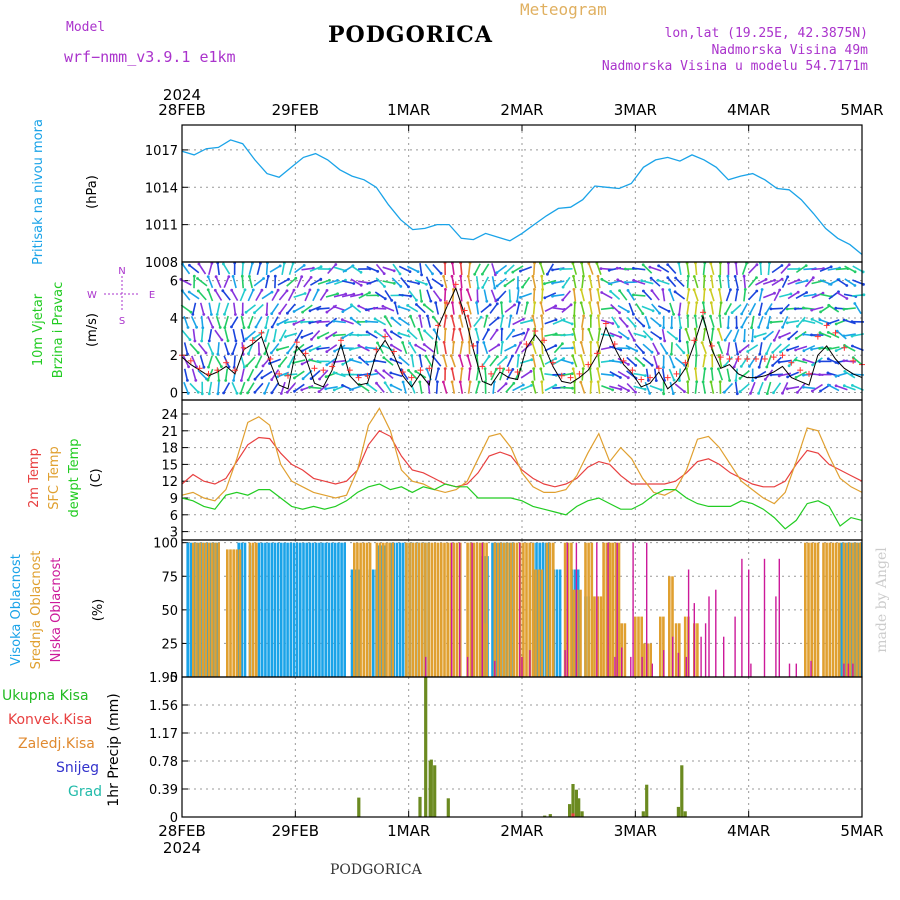  What do you see at coordinates (420, 806) in the screenshot?
I see `precip-total-bar` at bounding box center [420, 806].